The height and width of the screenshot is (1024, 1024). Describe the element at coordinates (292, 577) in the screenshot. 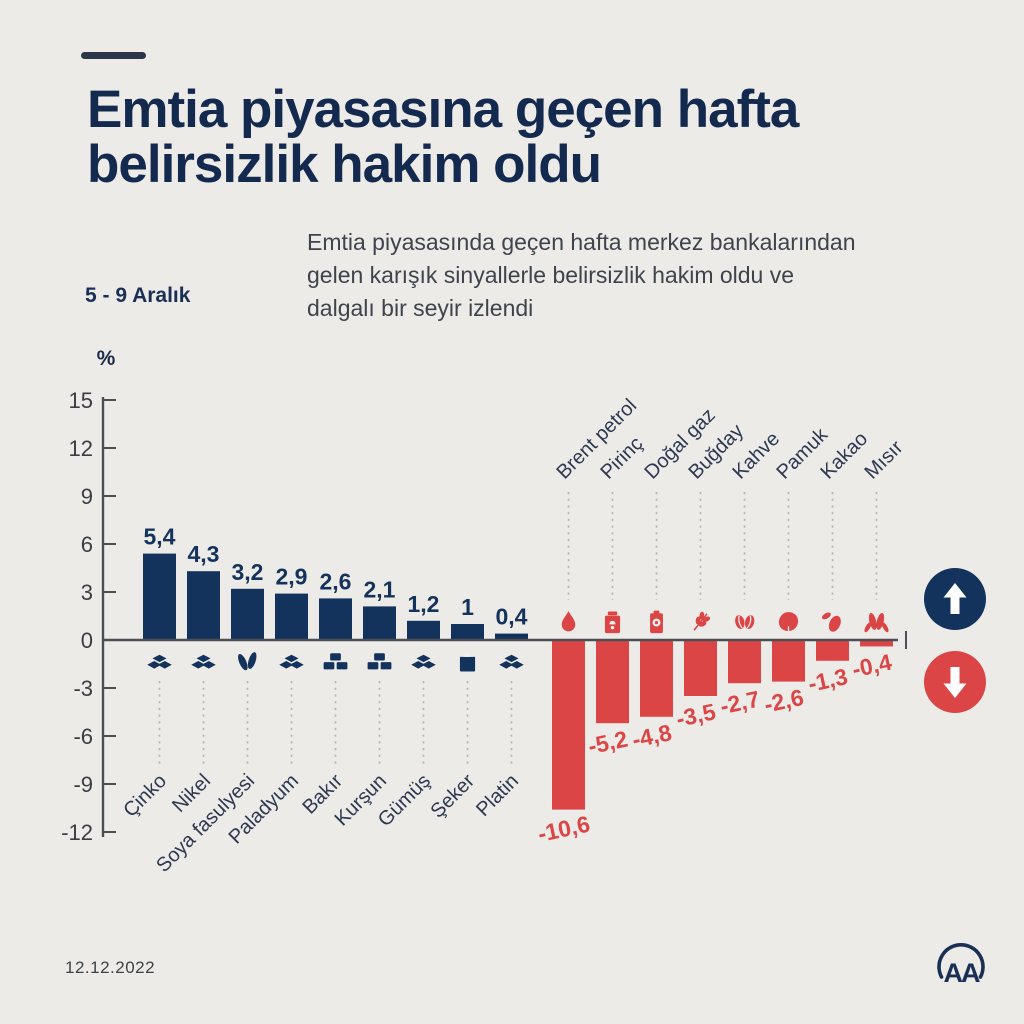

I see `bar-value-label: 2,9` at that location.